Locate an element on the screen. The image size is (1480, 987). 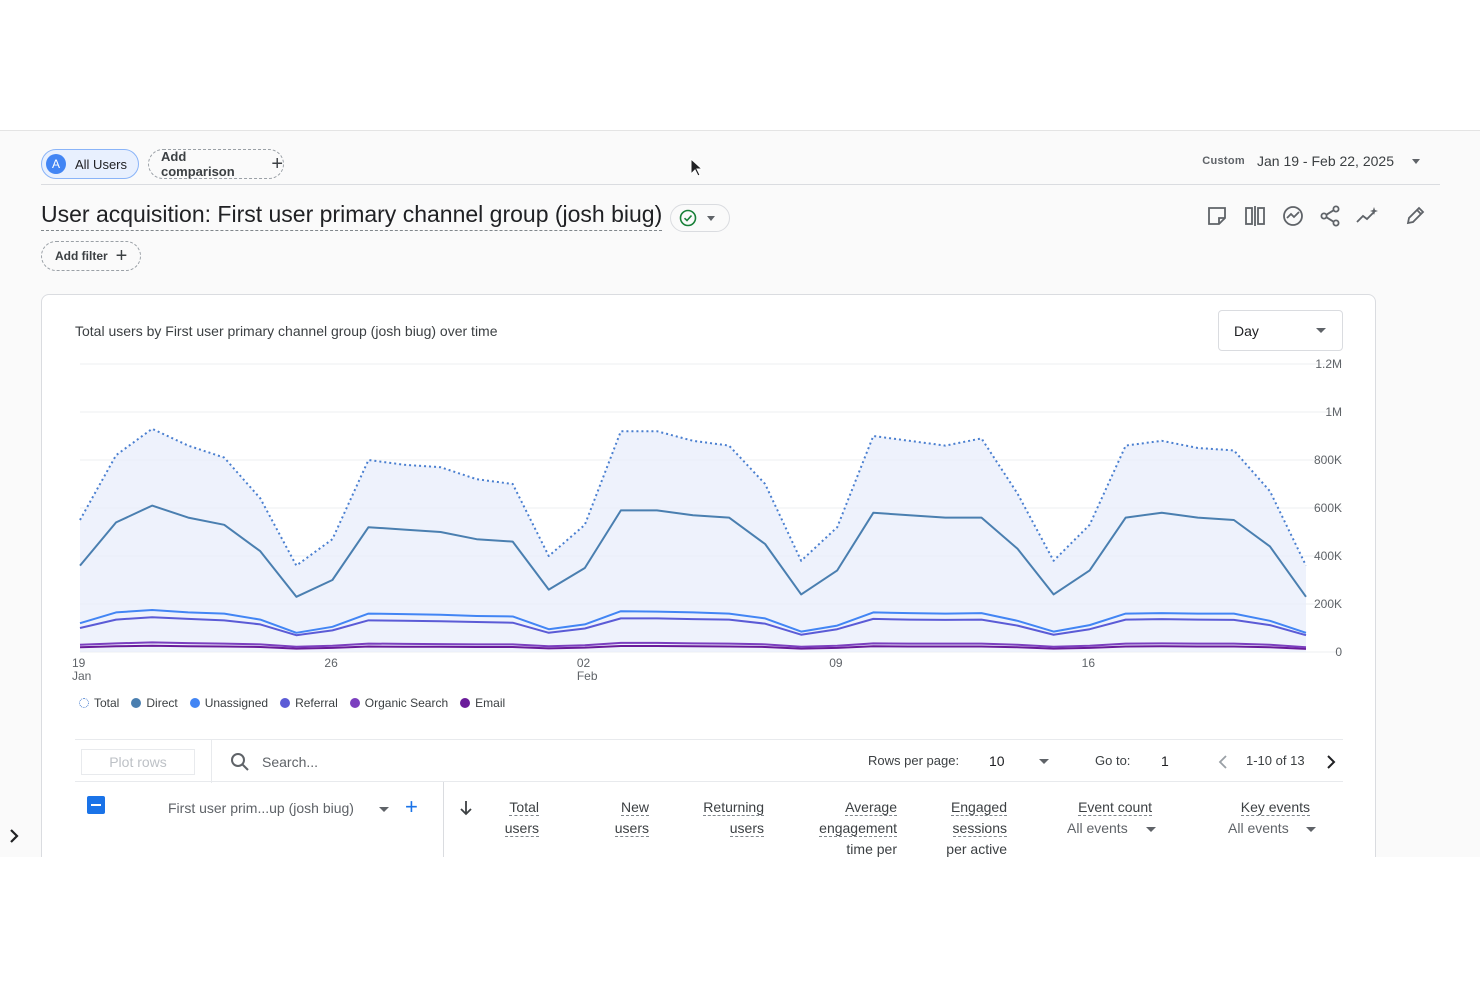
legend-item: Referral is located at coordinates (309, 703).